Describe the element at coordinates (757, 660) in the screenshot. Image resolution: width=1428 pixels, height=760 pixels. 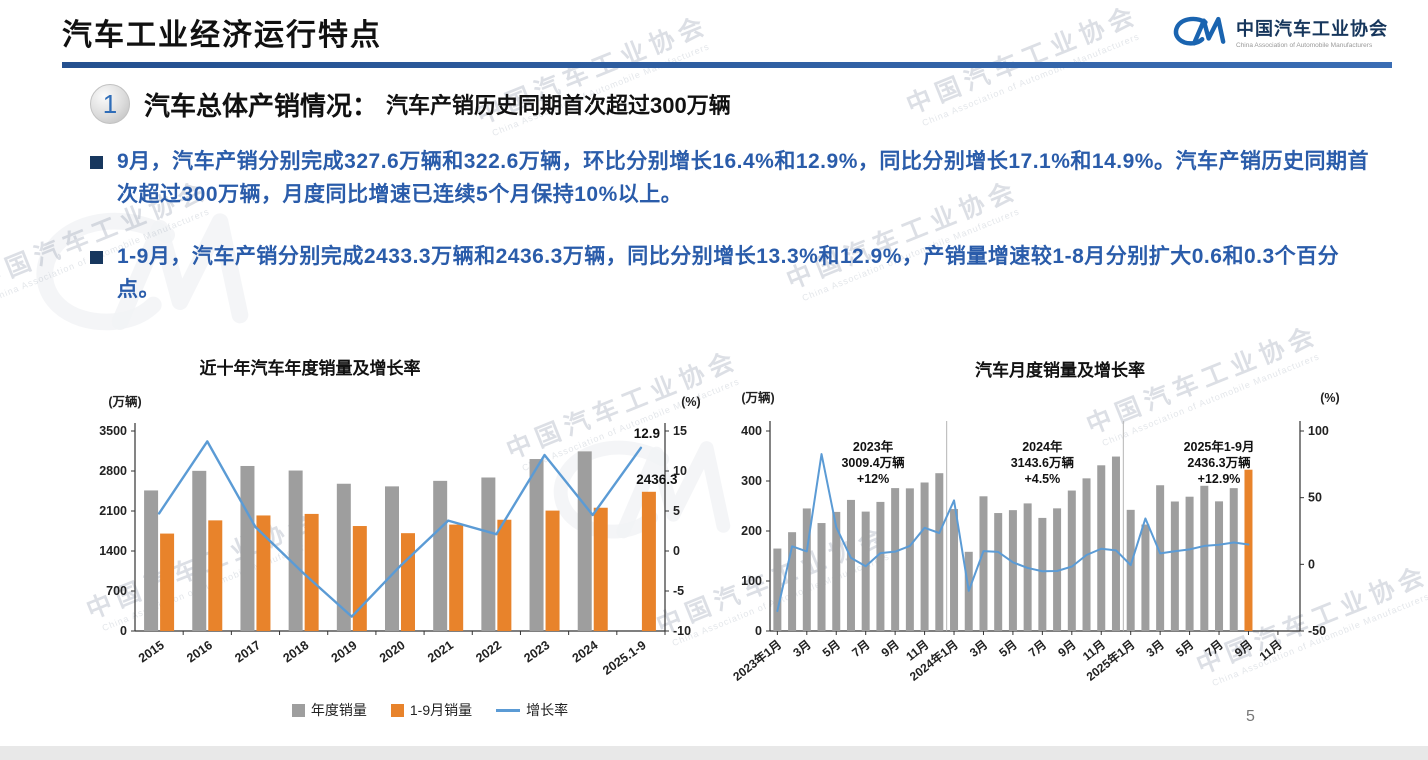
I see `x-axis-label: 2023年1月` at that location.